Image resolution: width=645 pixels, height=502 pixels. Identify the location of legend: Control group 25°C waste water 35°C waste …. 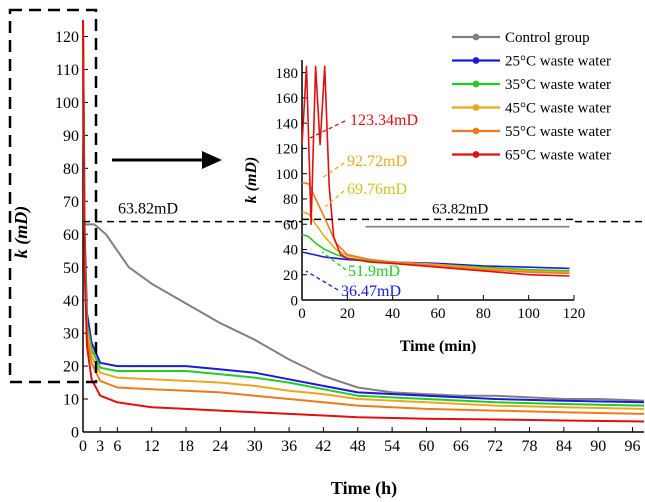
(531, 97).